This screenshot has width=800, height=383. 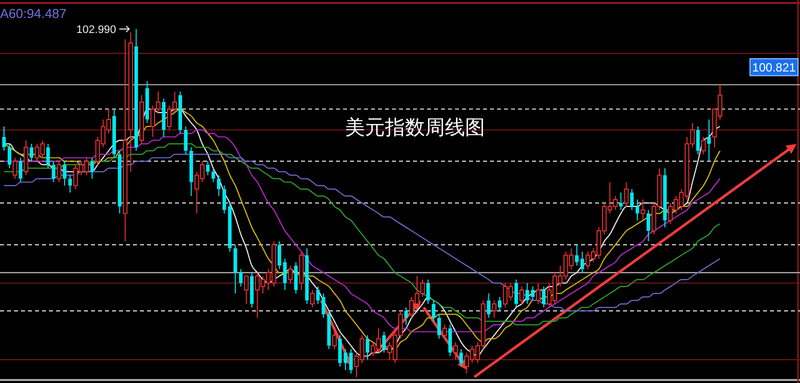 I want to click on text: A60:94.487, so click(x=33, y=13).